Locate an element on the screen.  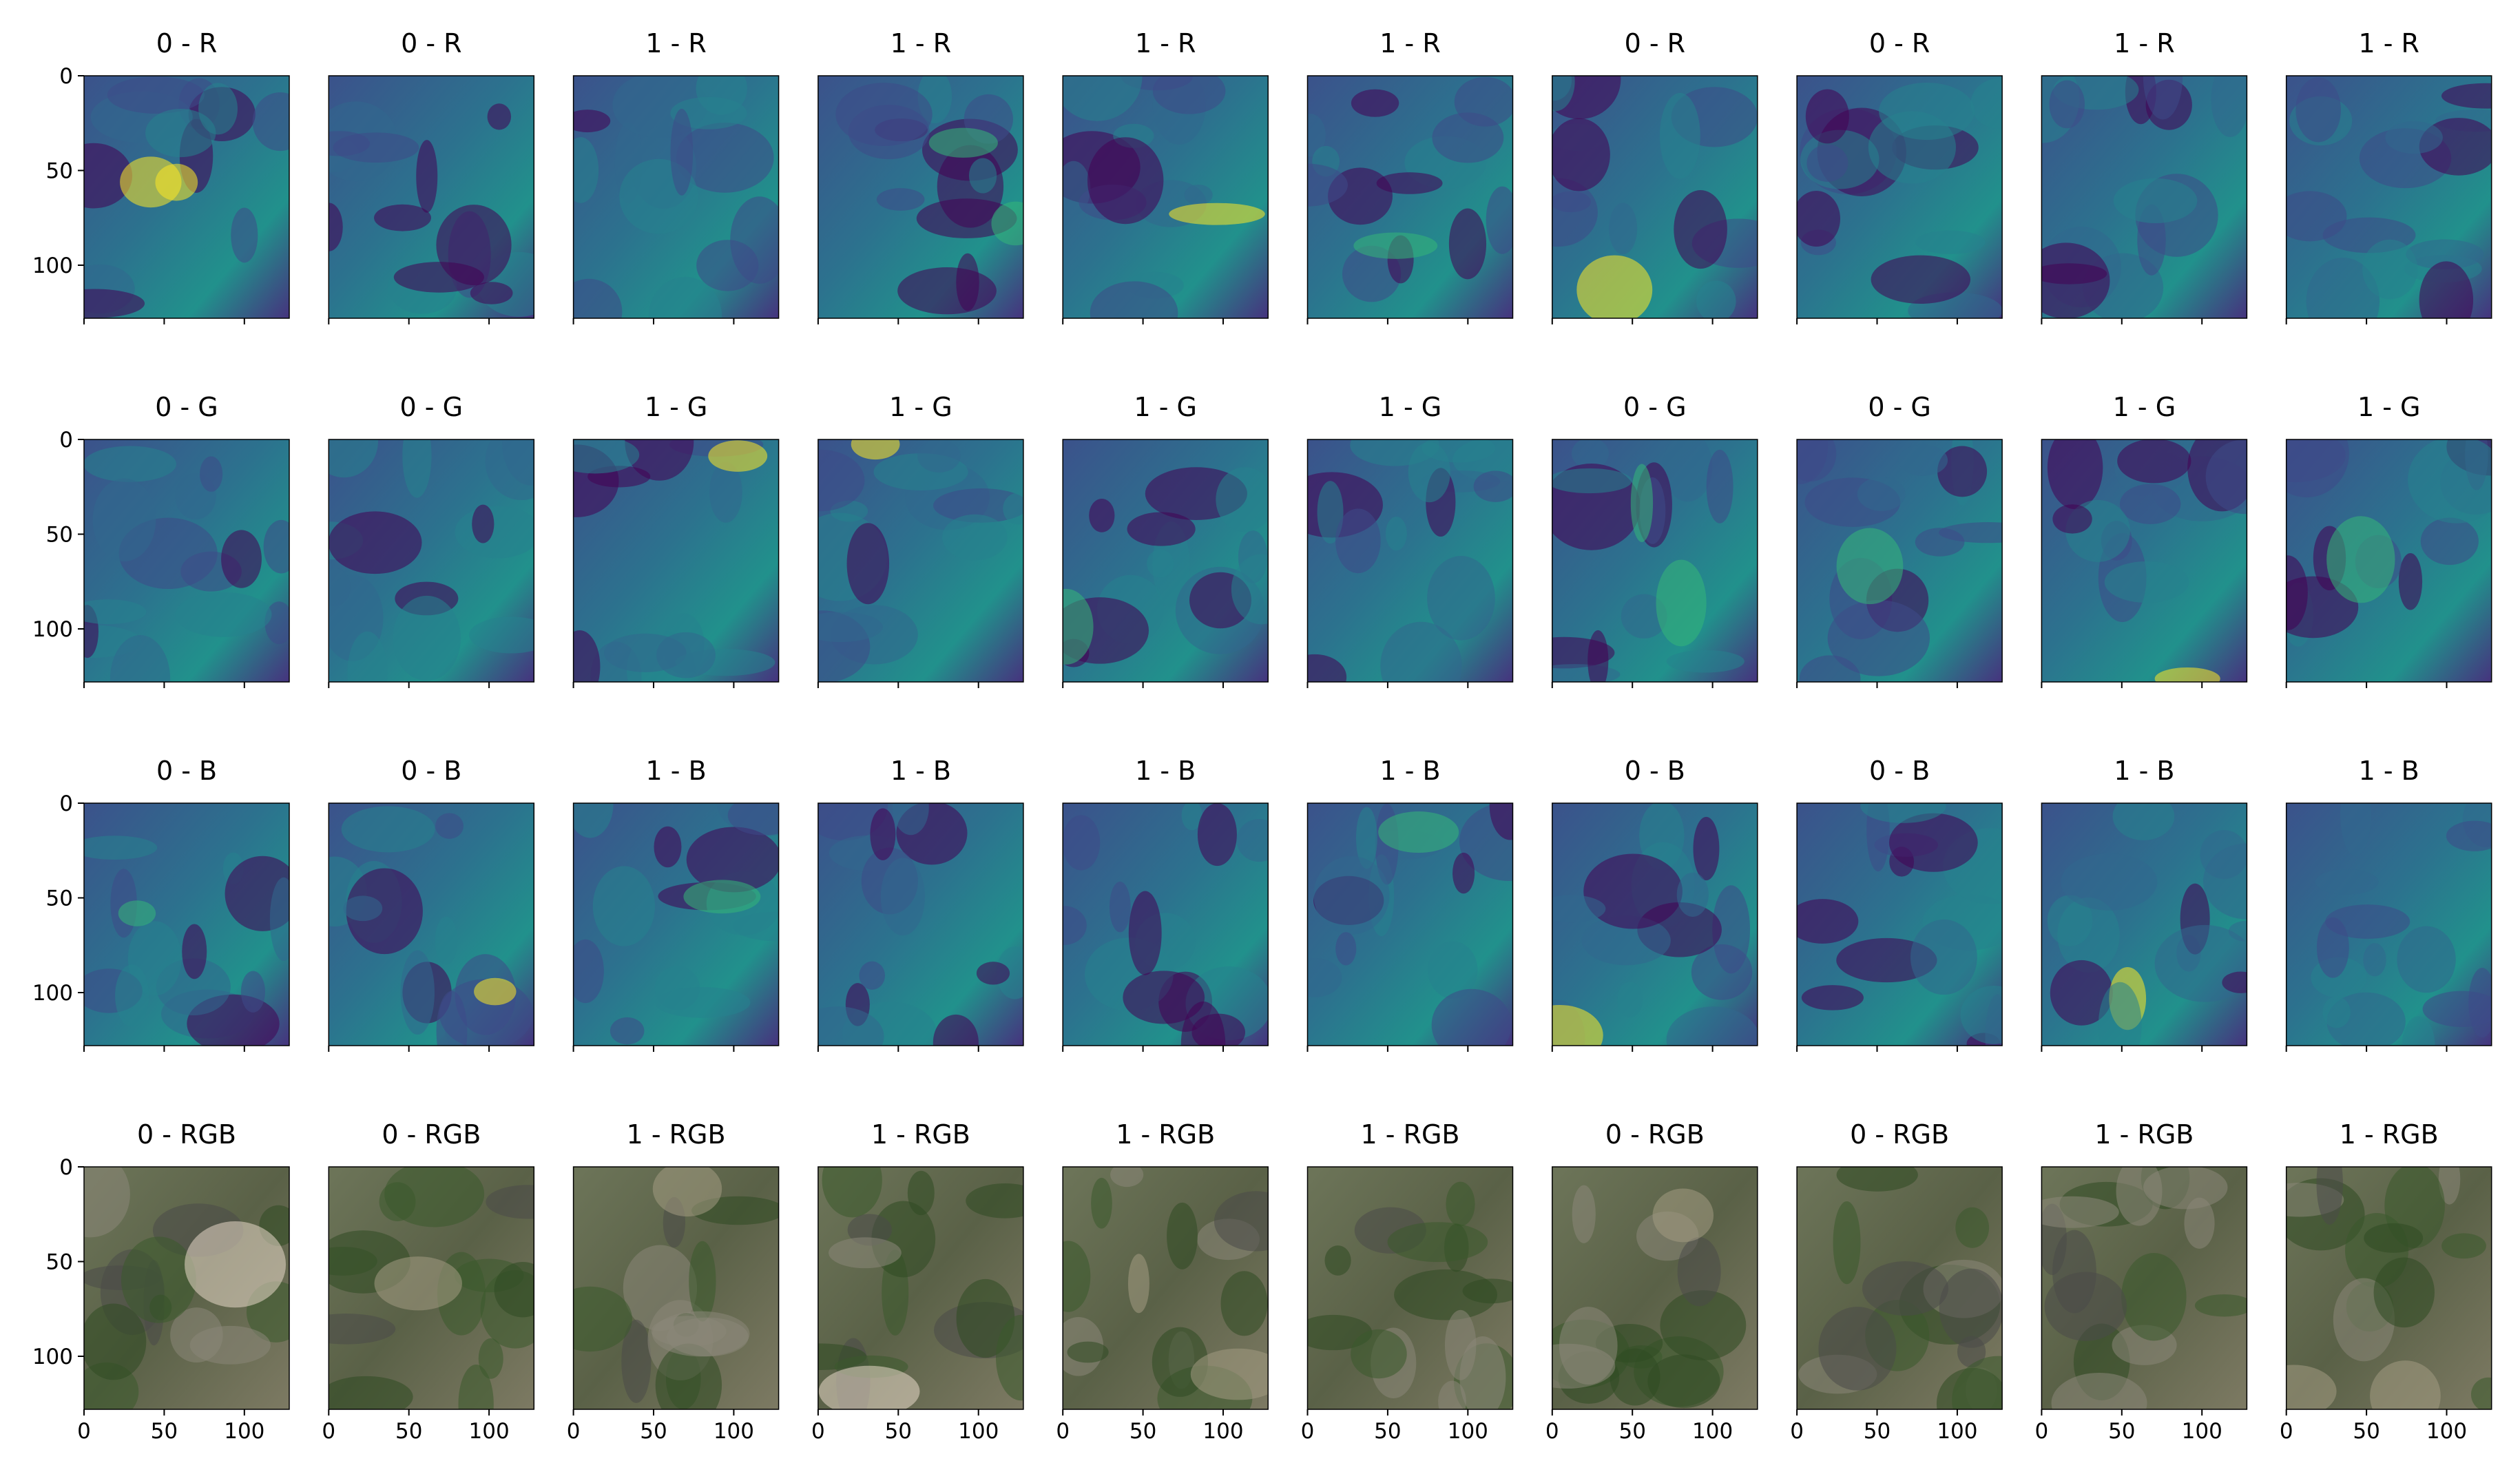
y-tick-label: 0 is located at coordinates (66, 440).